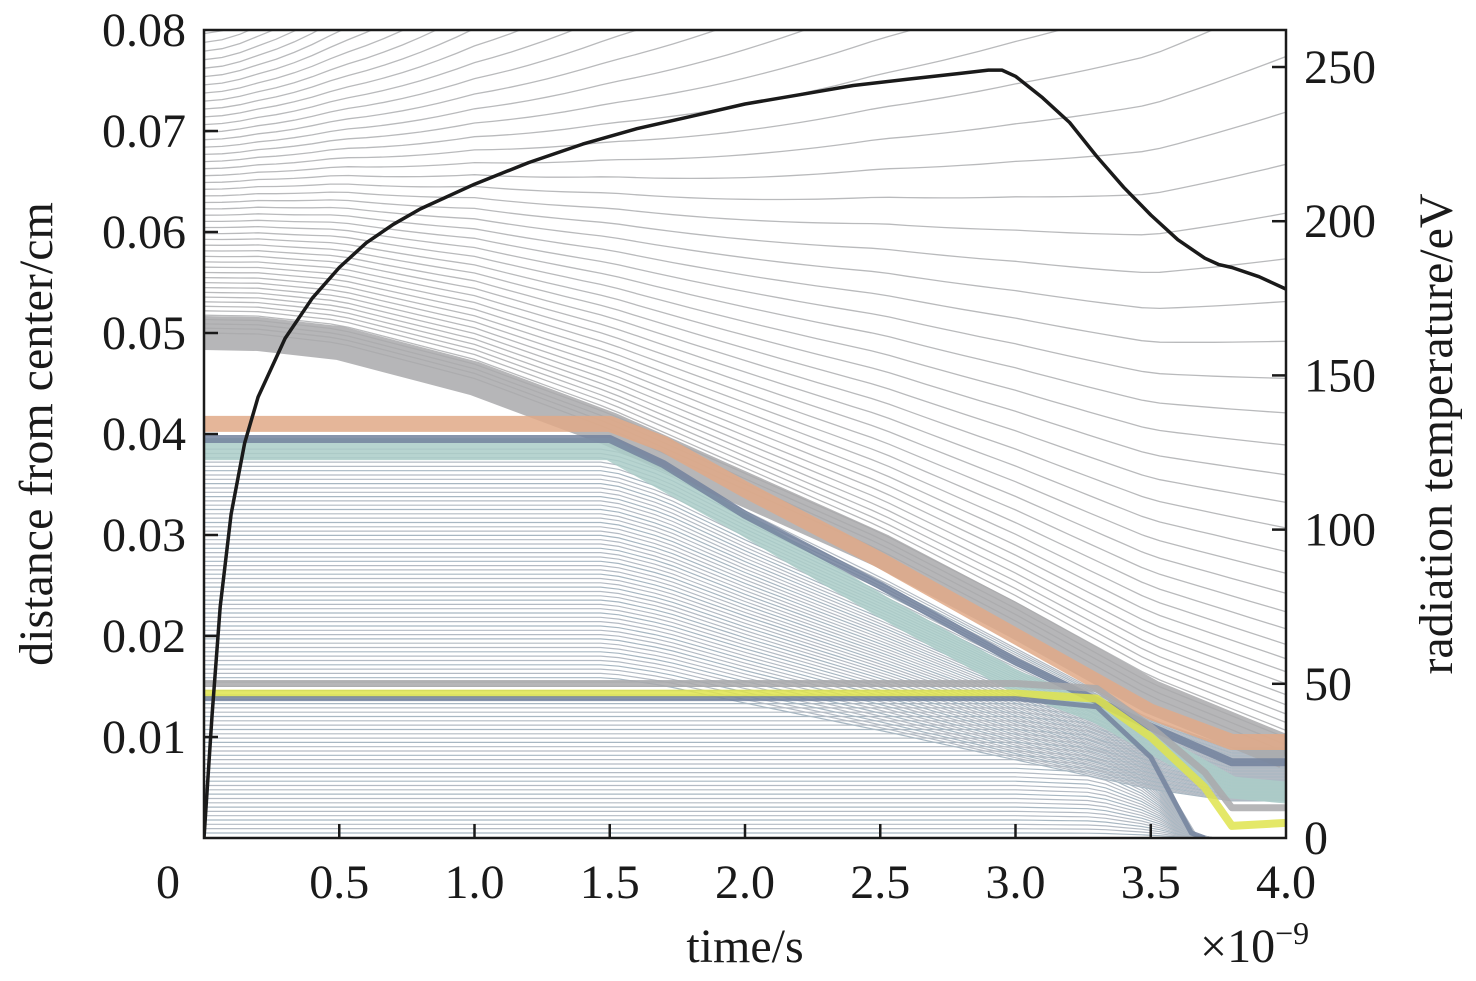 Image resolution: width=1476 pixels, height=981 pixels. Describe the element at coordinates (1328, 684) in the screenshot. I see `y-right-tick-label: 50` at that location.